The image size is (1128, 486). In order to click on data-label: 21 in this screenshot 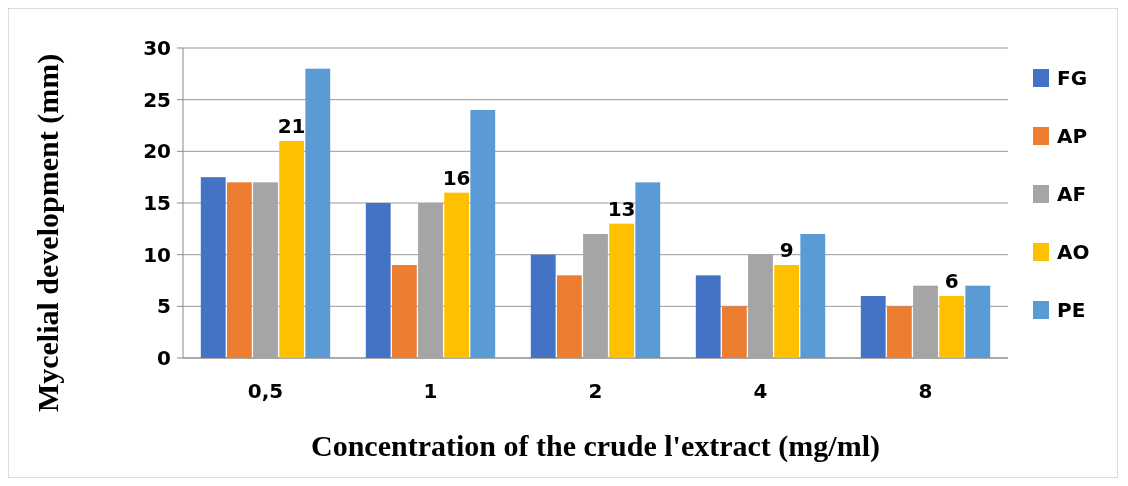, I will do `click(291, 126)`.